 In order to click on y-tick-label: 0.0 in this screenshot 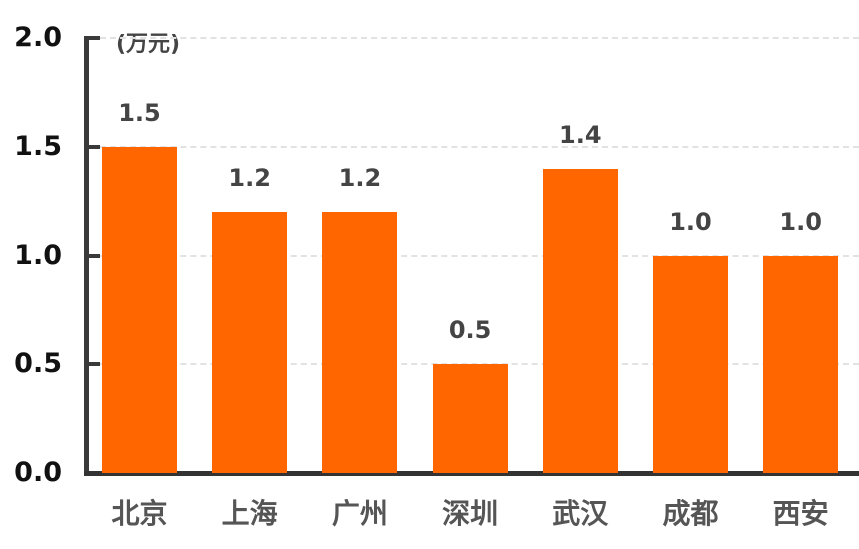, I will do `click(38, 472)`.